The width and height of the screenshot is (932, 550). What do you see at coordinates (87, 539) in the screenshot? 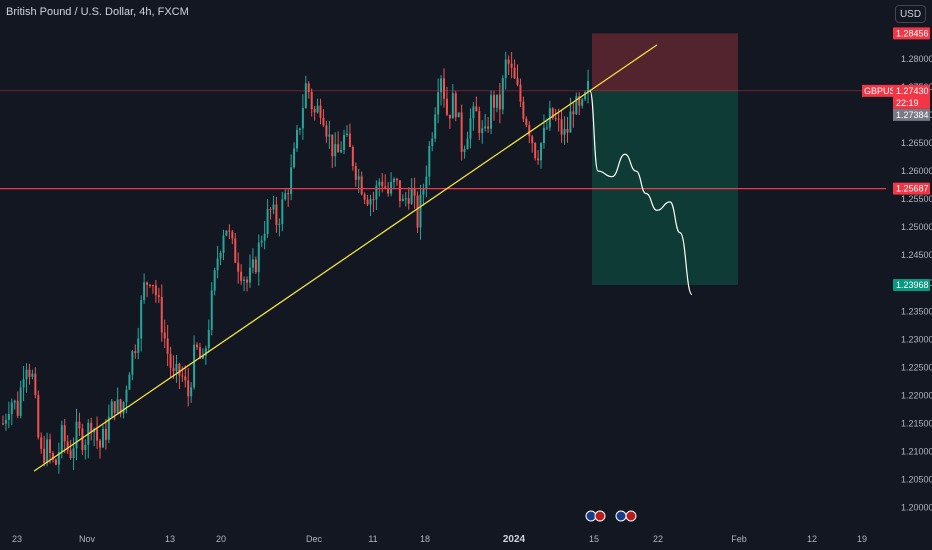
I see `time-tick-label: Nov` at bounding box center [87, 539].